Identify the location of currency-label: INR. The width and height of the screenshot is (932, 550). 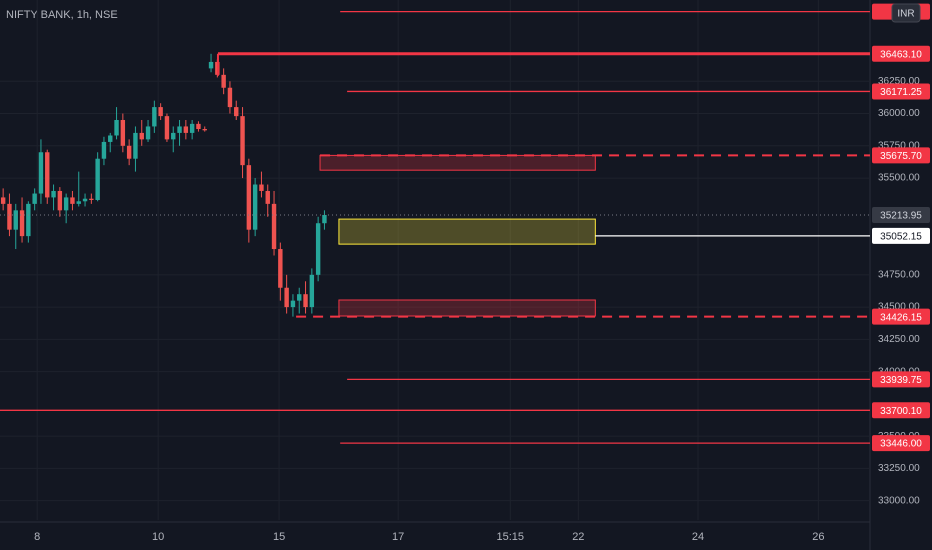
(905, 14).